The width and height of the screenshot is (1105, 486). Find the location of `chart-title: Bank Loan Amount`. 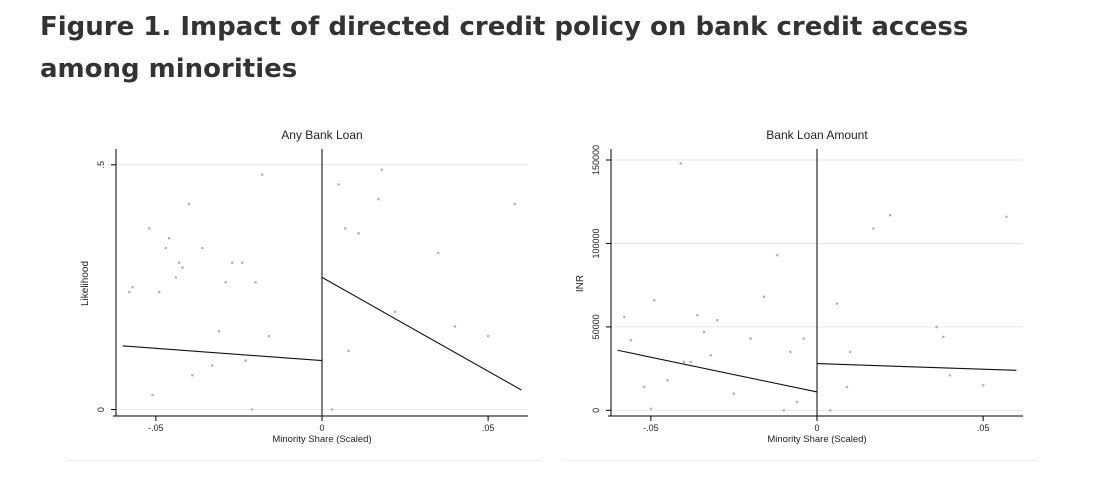

chart-title: Bank Loan Amount is located at coordinates (817, 135).